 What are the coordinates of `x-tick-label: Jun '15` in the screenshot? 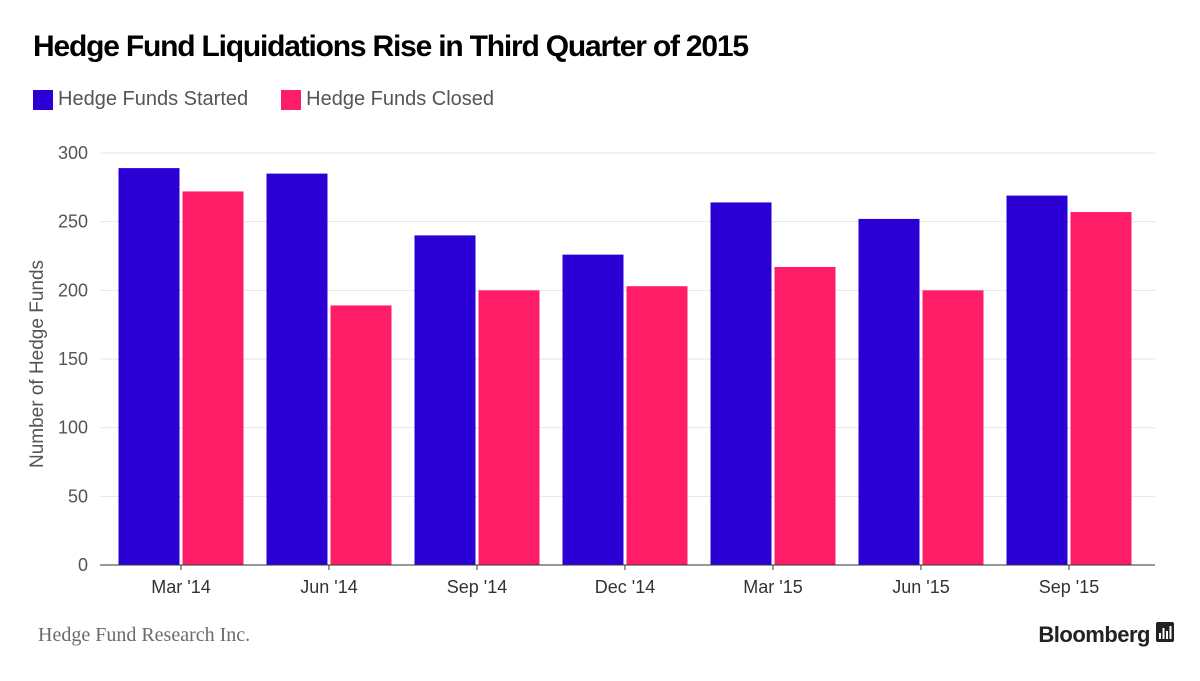 It's located at (920, 587).